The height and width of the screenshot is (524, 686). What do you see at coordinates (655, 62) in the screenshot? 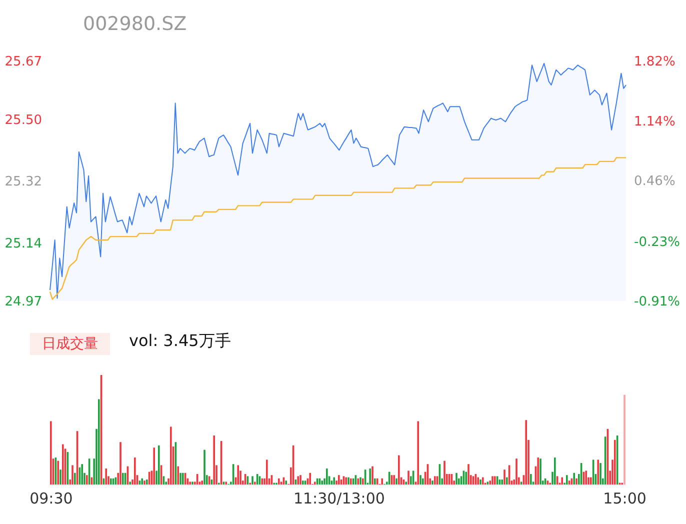
I see `y2-tick-label: 1.82%` at bounding box center [655, 62].